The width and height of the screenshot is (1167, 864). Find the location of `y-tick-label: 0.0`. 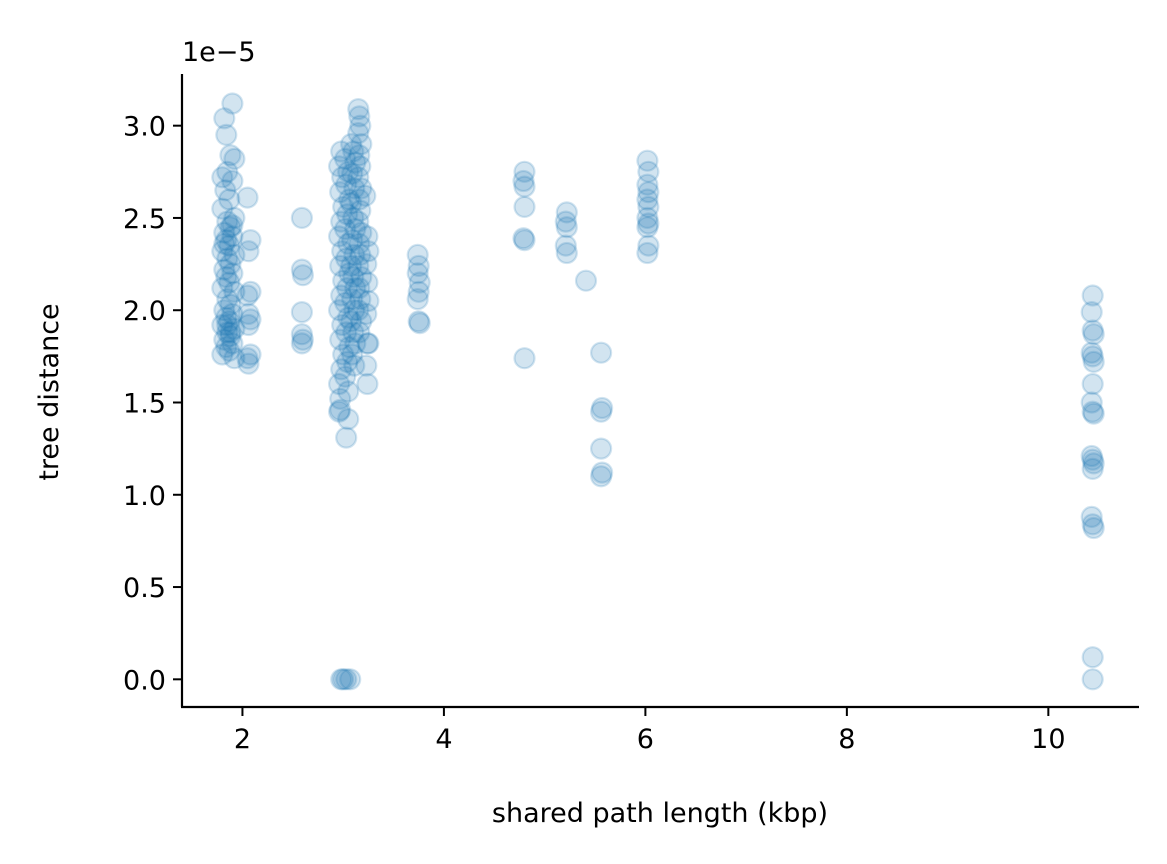

y-tick-label: 0.0 is located at coordinates (144, 680).